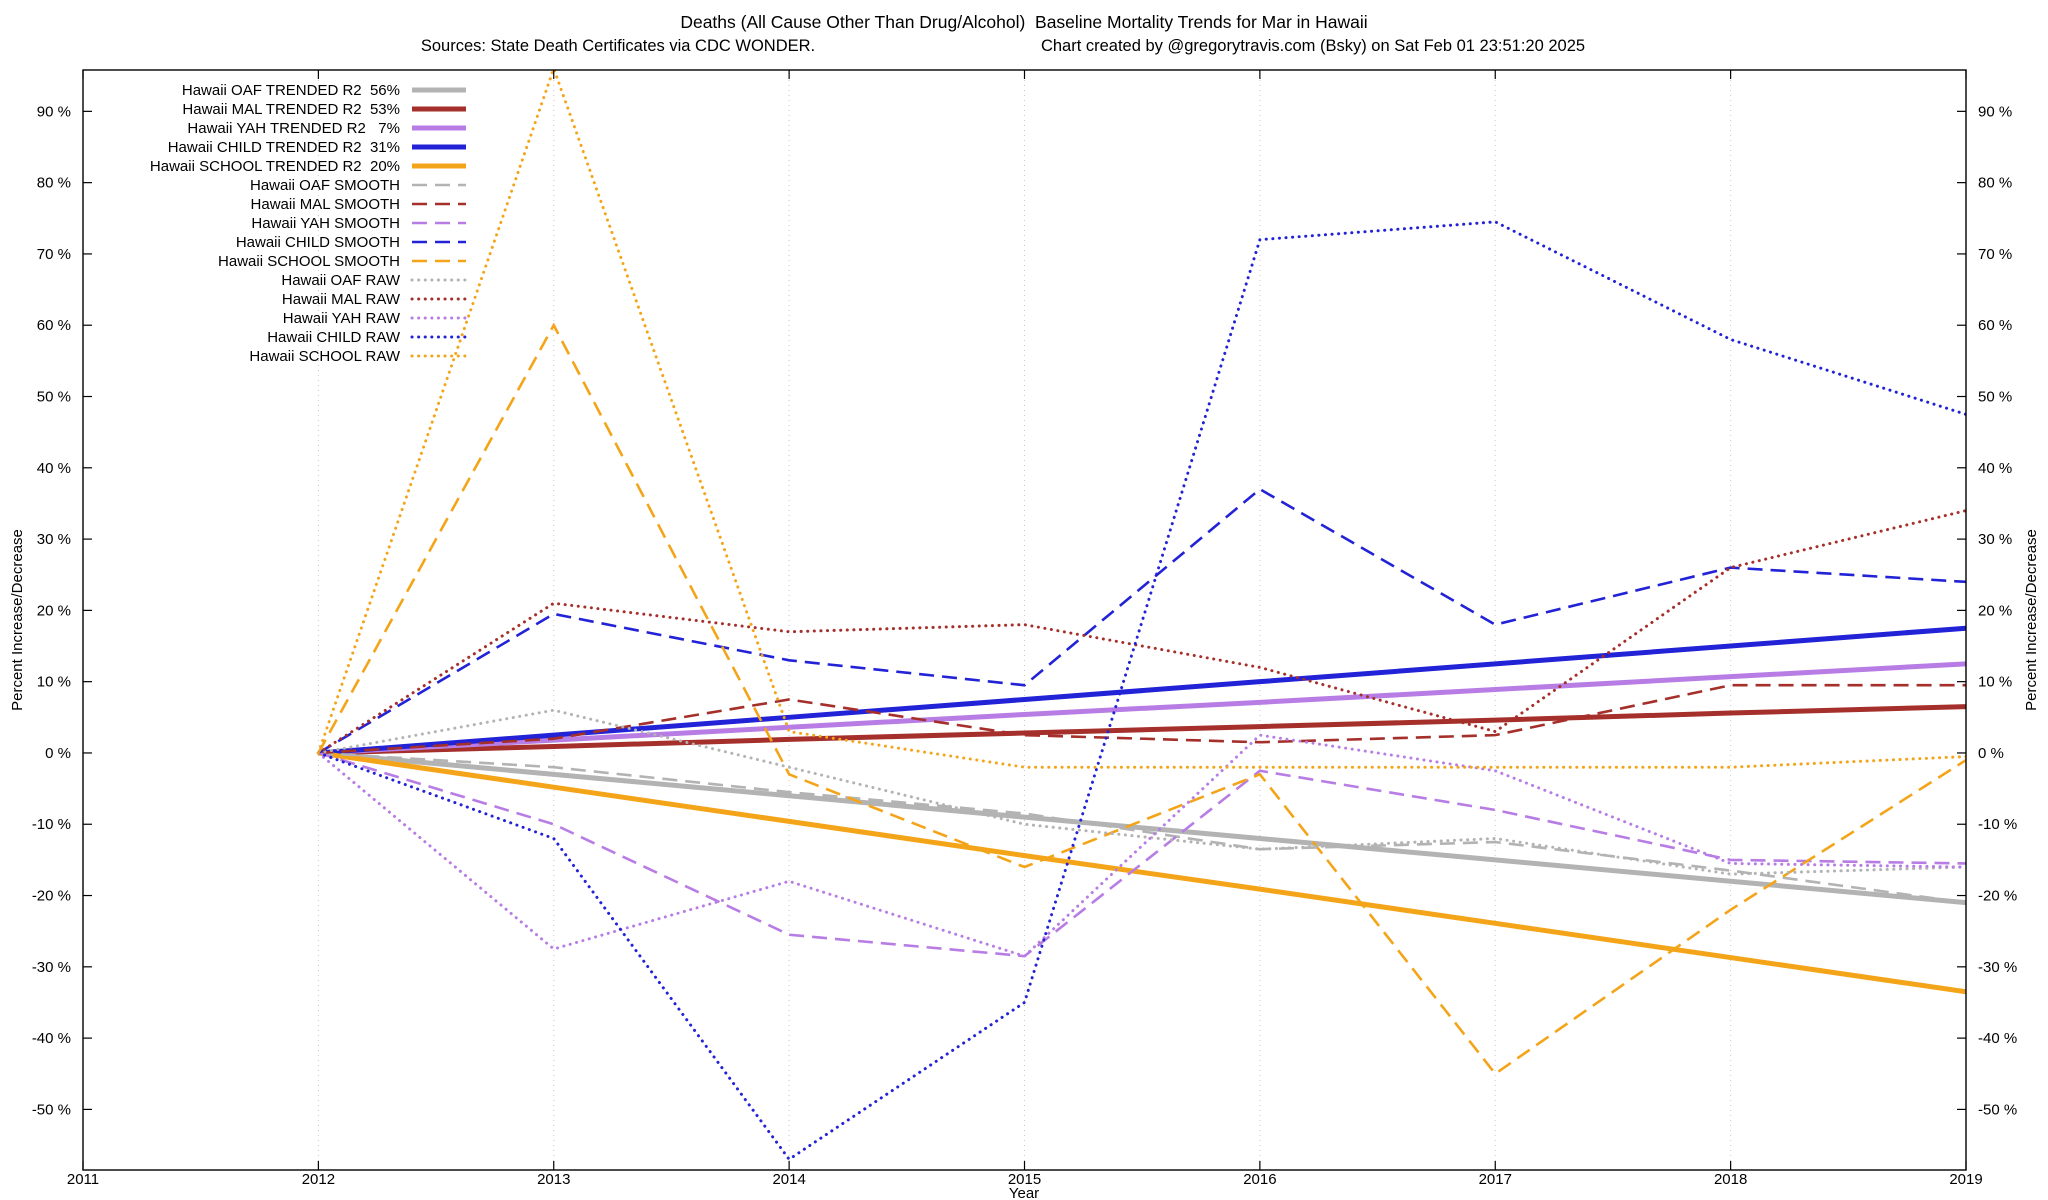 The image size is (2048, 1200). I want to click on y-tick-label-left: 30 %, so click(54, 539).